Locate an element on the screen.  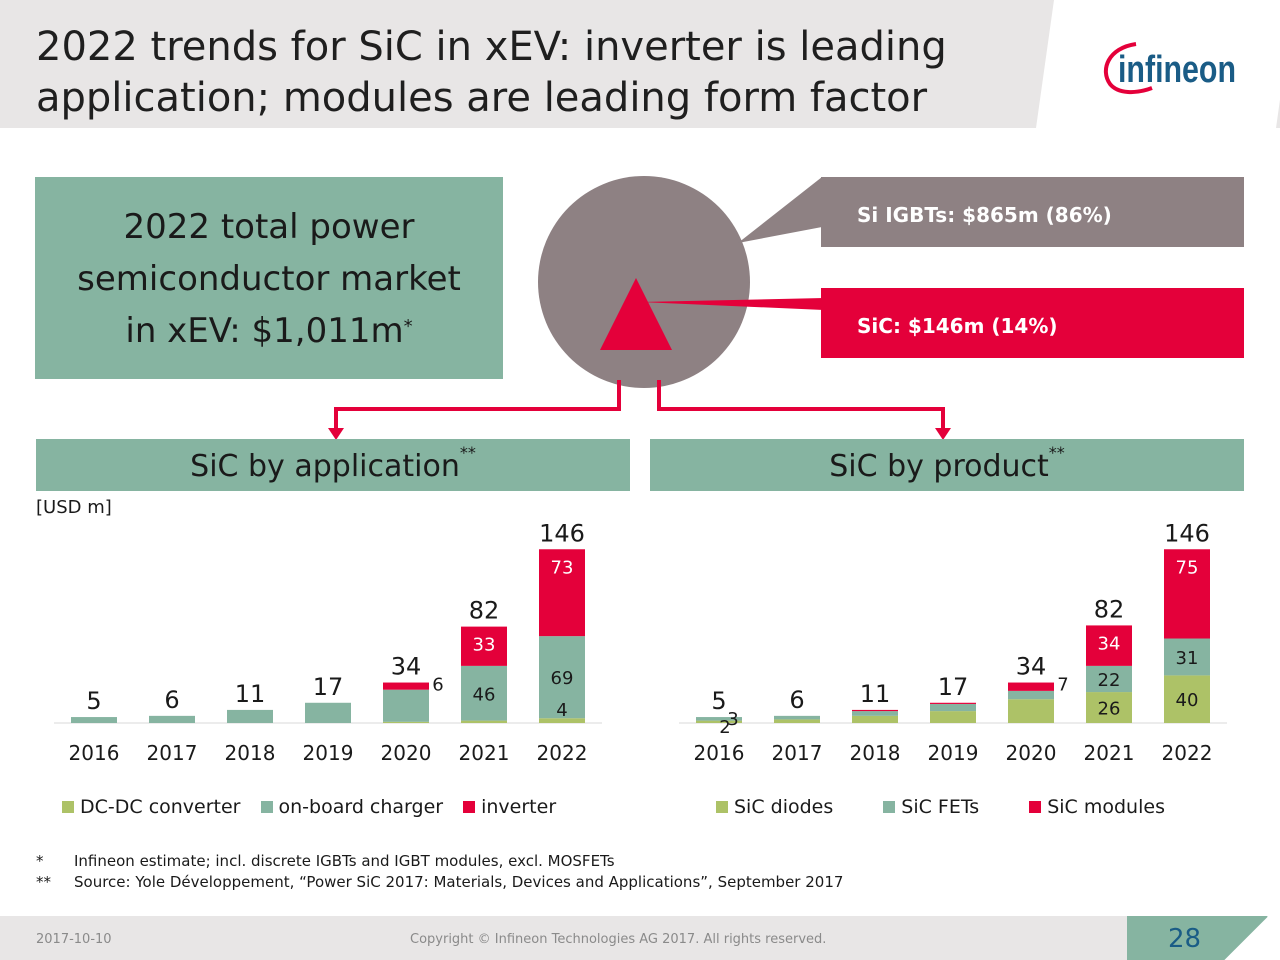
chart-1-total-2016: 5 is located at coordinates (718, 701).